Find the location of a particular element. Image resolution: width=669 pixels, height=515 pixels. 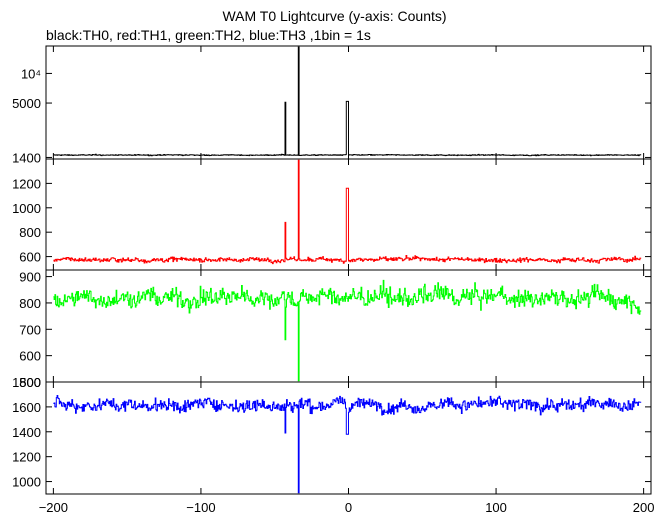

y-tick-label-th0-2: 1400 is located at coordinates (26, 157).